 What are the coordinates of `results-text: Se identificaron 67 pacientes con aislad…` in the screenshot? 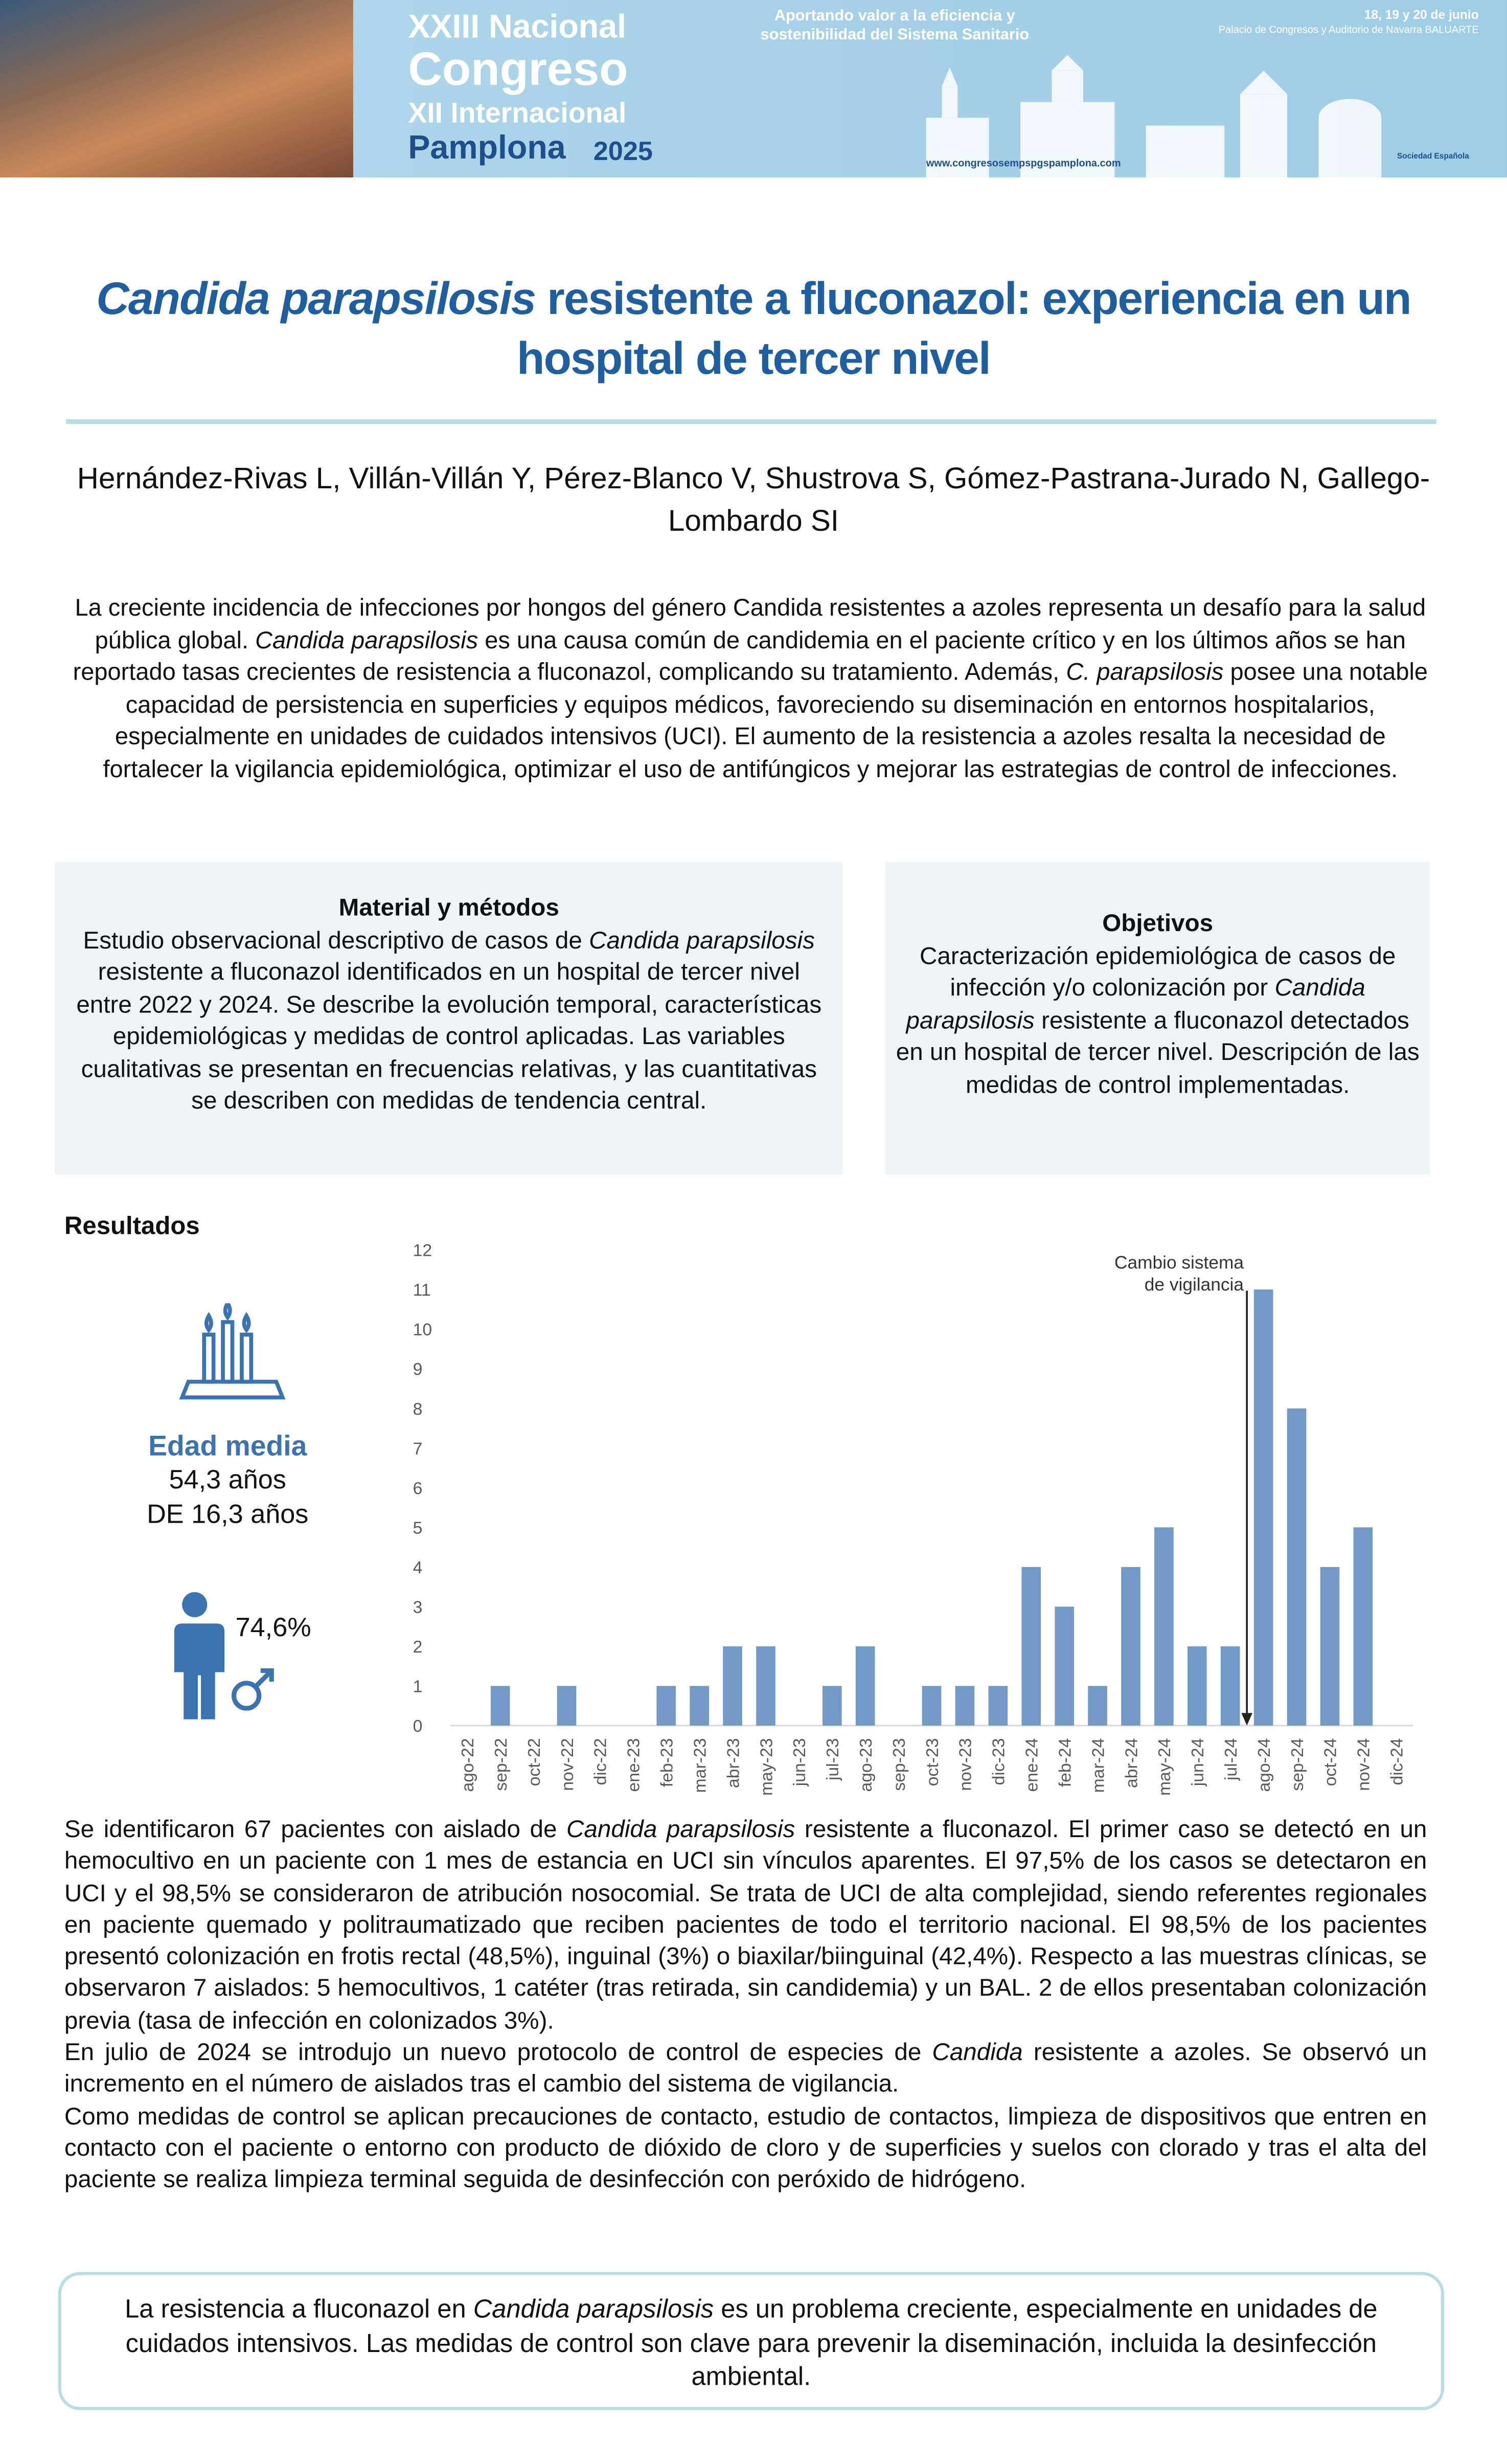 It's located at (745, 2007).